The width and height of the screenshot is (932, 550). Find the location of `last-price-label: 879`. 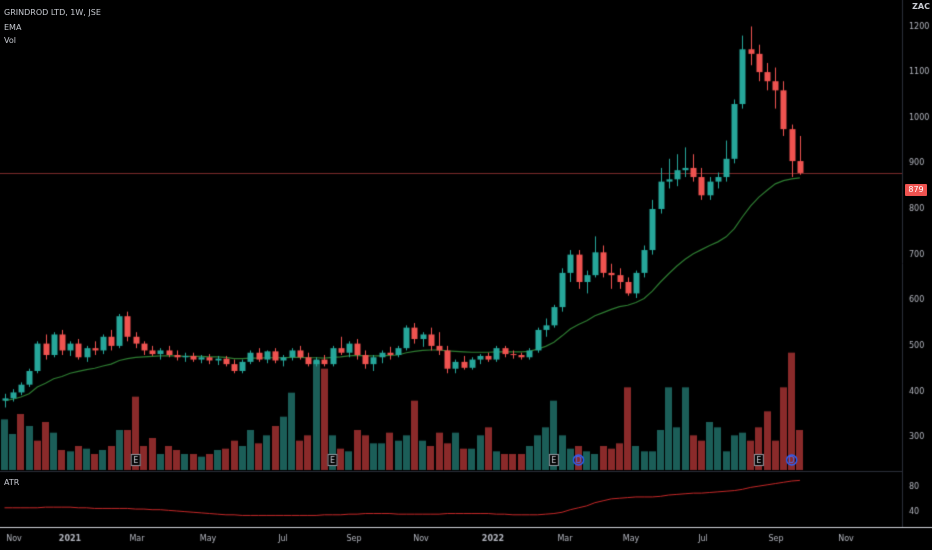

last-price-label: 879 is located at coordinates (916, 190).